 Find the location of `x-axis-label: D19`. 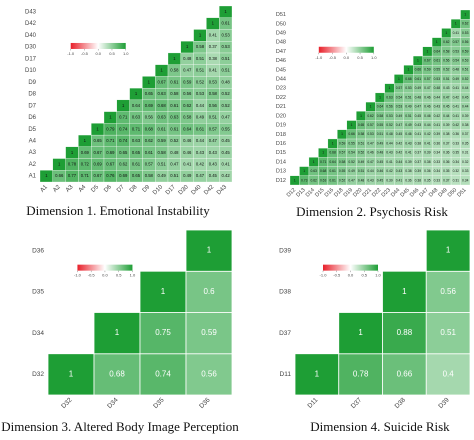

x-axis-label: D19 is located at coordinates (348, 192).